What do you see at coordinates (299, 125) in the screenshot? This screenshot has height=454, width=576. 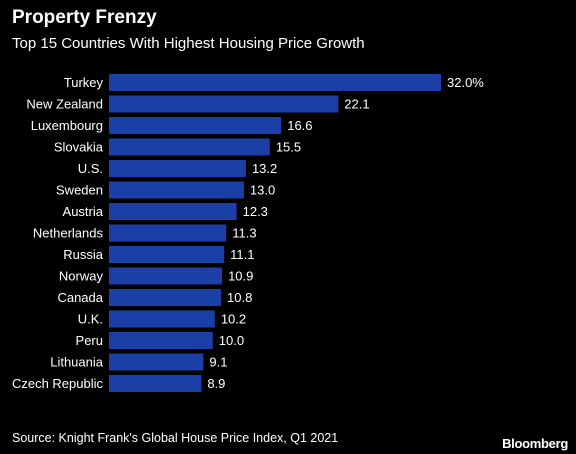 I see `value-label: 16.6` at bounding box center [299, 125].